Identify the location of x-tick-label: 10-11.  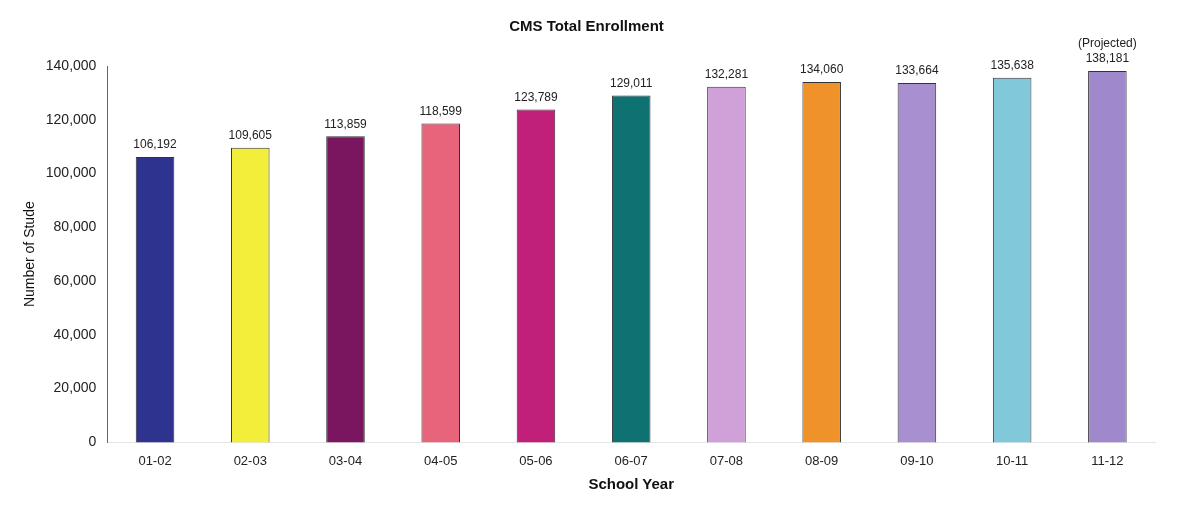
(1012, 460).